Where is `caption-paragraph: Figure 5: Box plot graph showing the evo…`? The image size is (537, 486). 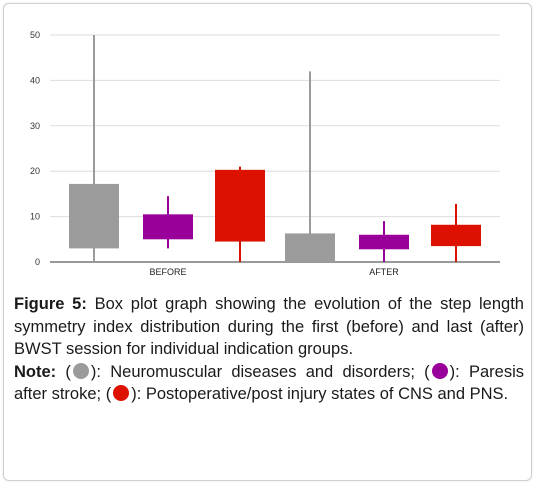
caption-paragraph: Figure 5: Box plot graph showing the evo… is located at coordinates (269, 327).